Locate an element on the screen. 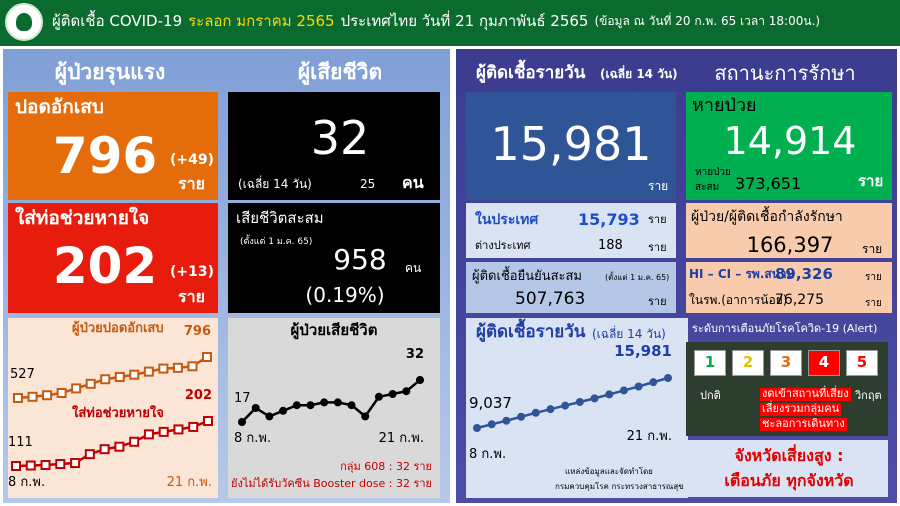  stat-change: (+13) is located at coordinates (192, 272).